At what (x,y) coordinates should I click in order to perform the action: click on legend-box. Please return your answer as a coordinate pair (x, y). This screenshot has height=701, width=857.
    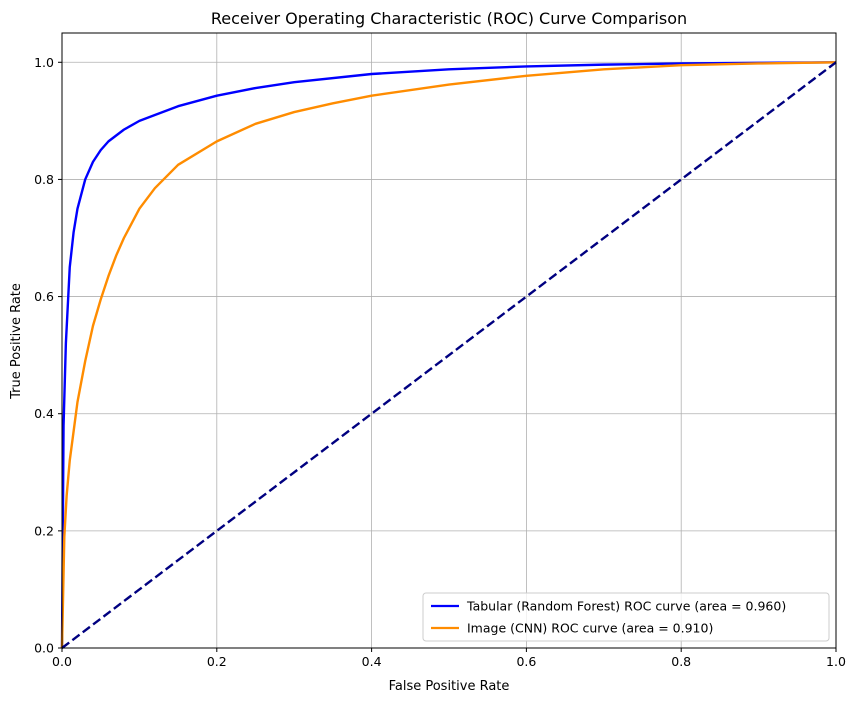
    Looking at the image, I should click on (626, 617).